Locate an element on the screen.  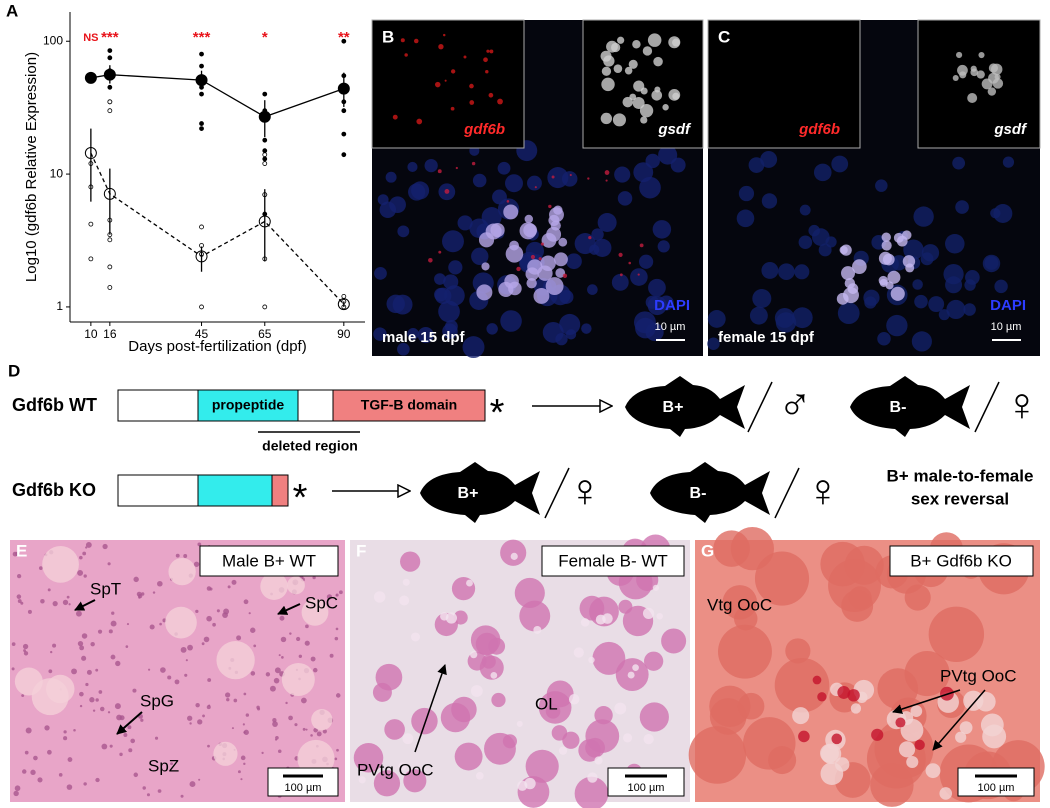
panel-f: F Female B- WT OL PVtg OoC 100 µm is located at coordinates (520, 671).